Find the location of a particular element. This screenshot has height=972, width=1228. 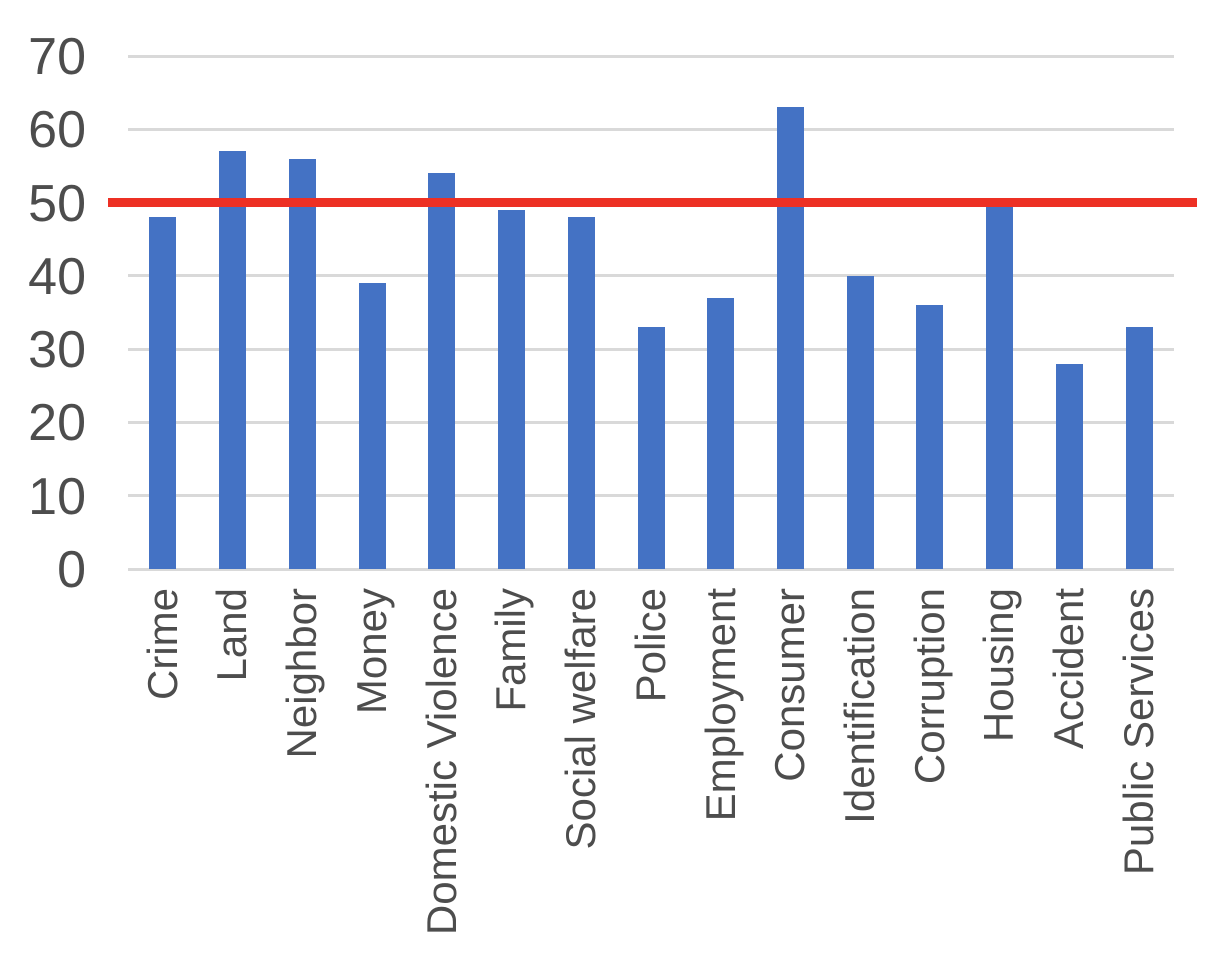

x-label-family: Family is located at coordinates (511, 650).